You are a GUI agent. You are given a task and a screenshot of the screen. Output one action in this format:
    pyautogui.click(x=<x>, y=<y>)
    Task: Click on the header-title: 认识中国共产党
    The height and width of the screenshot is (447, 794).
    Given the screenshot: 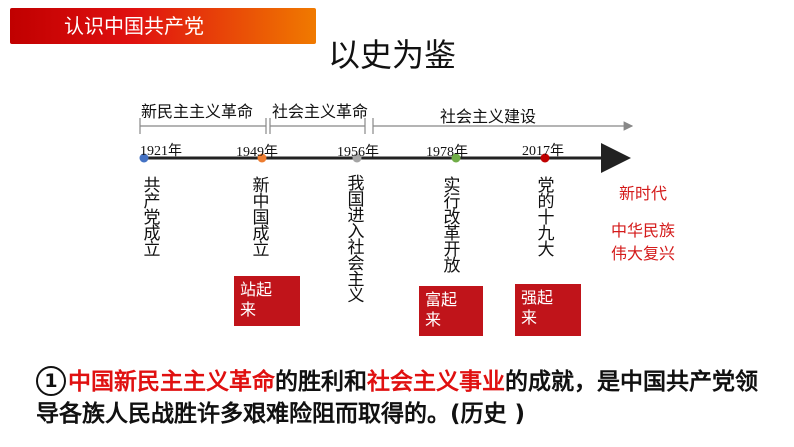 What is the action you would take?
    pyautogui.click(x=134, y=26)
    